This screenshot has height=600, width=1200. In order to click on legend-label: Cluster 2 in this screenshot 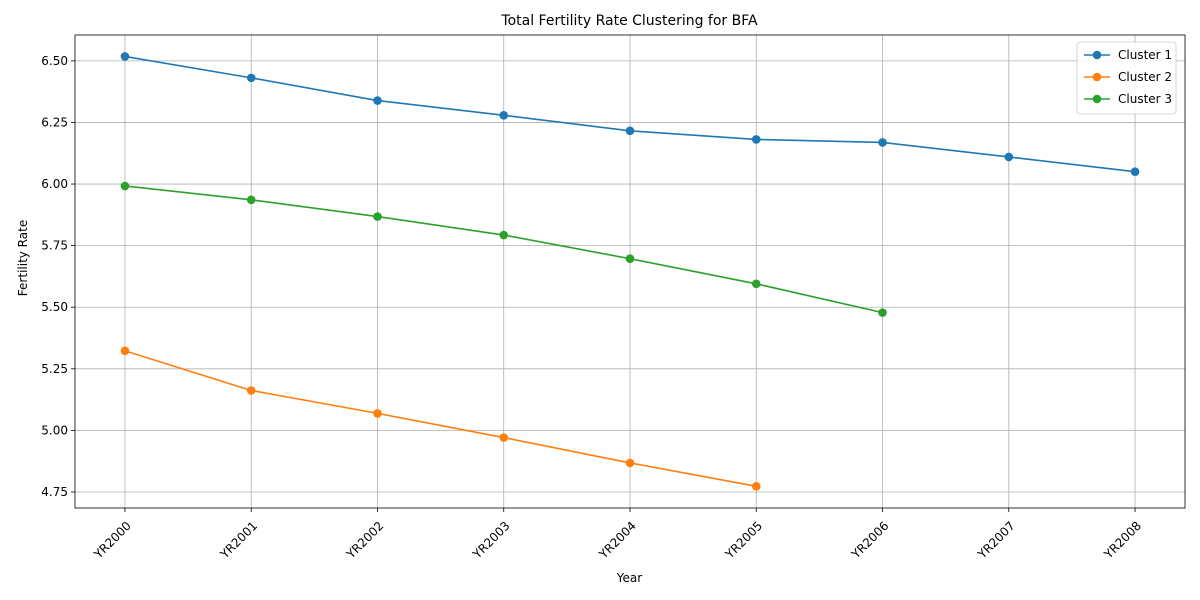, I will do `click(1145, 77)`.